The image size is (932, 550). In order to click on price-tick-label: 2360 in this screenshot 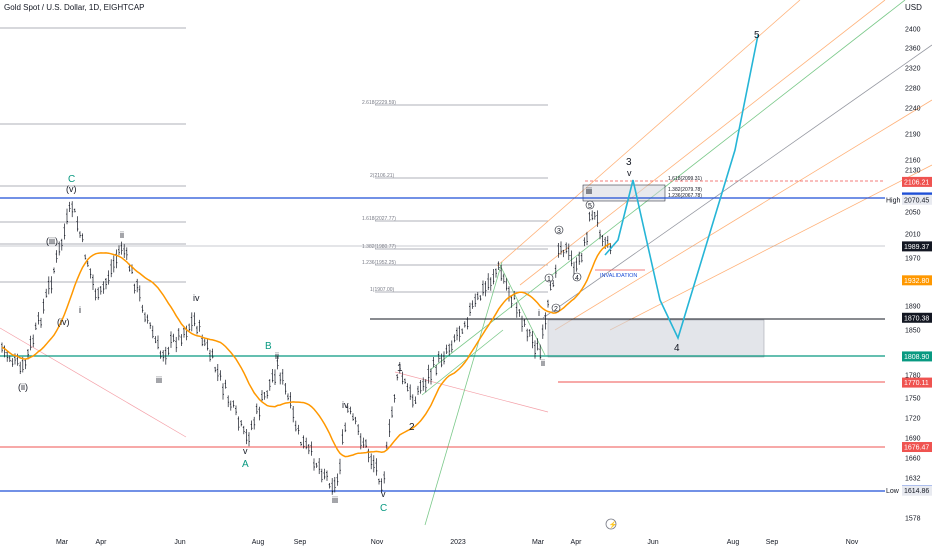, I will do `click(913, 49)`.